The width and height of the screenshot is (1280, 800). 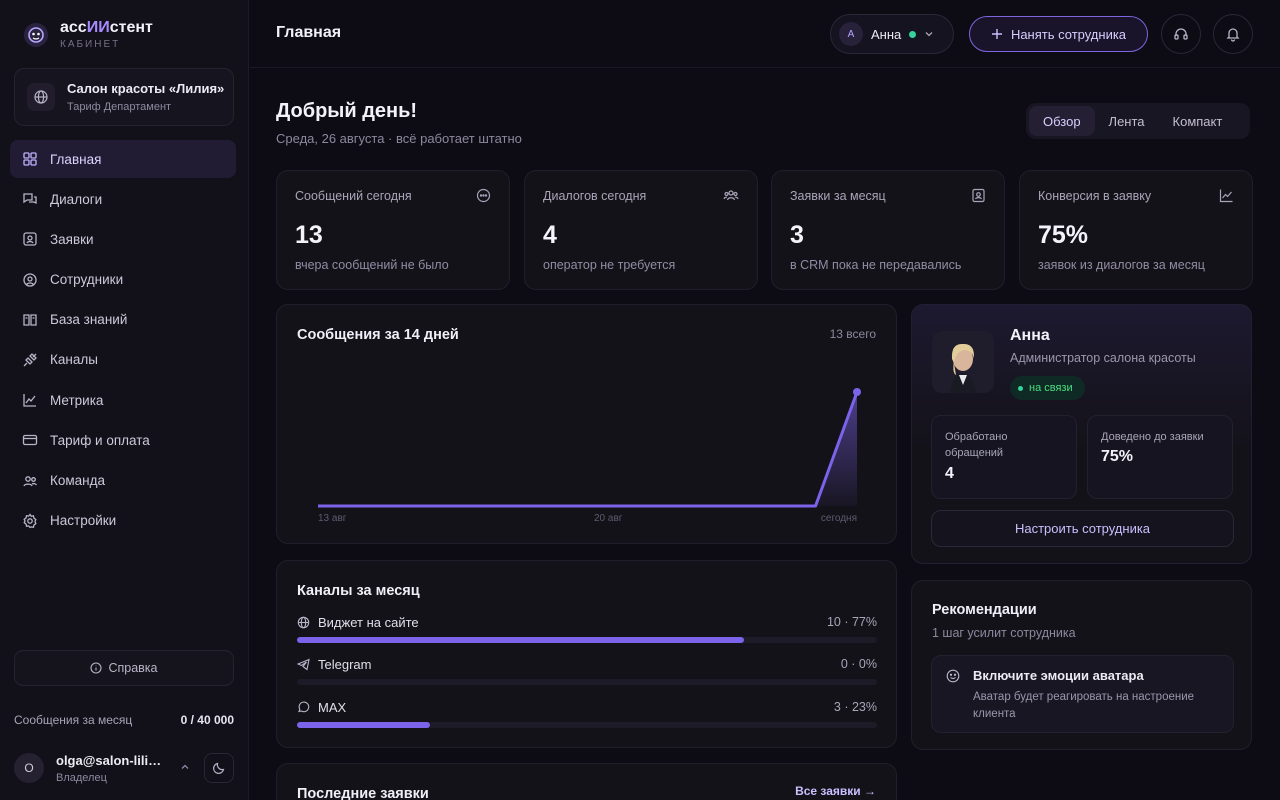 What do you see at coordinates (838, 196) in the screenshot?
I see `kpi-label: Заявки за месяц` at bounding box center [838, 196].